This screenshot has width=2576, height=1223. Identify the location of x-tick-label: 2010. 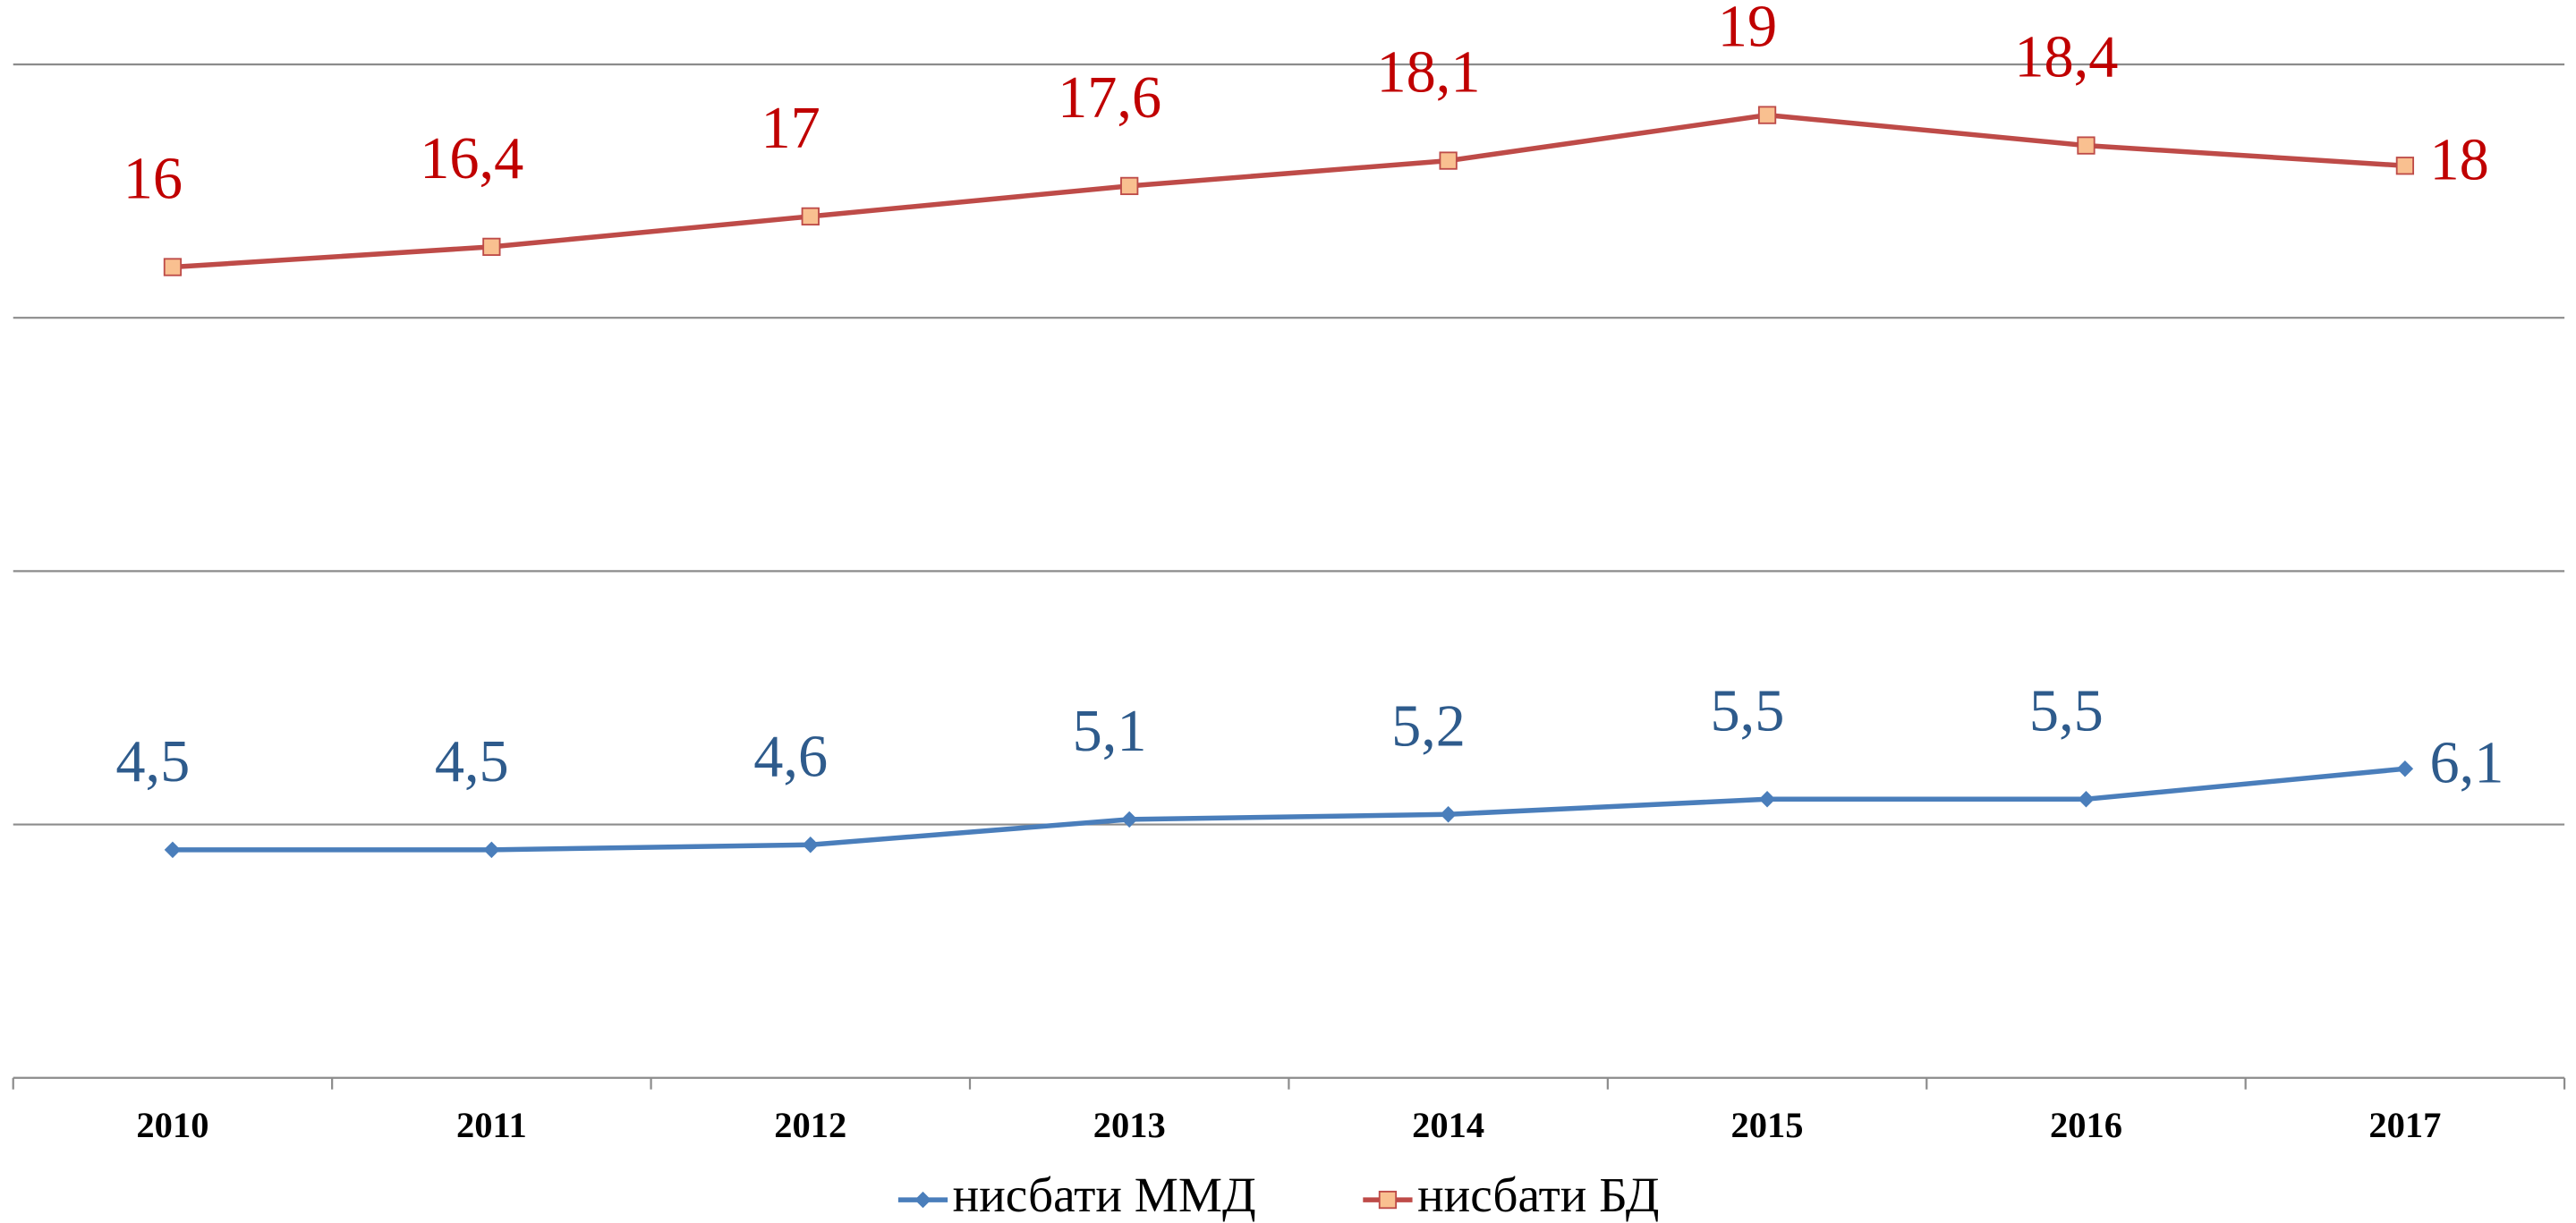
(172, 1125).